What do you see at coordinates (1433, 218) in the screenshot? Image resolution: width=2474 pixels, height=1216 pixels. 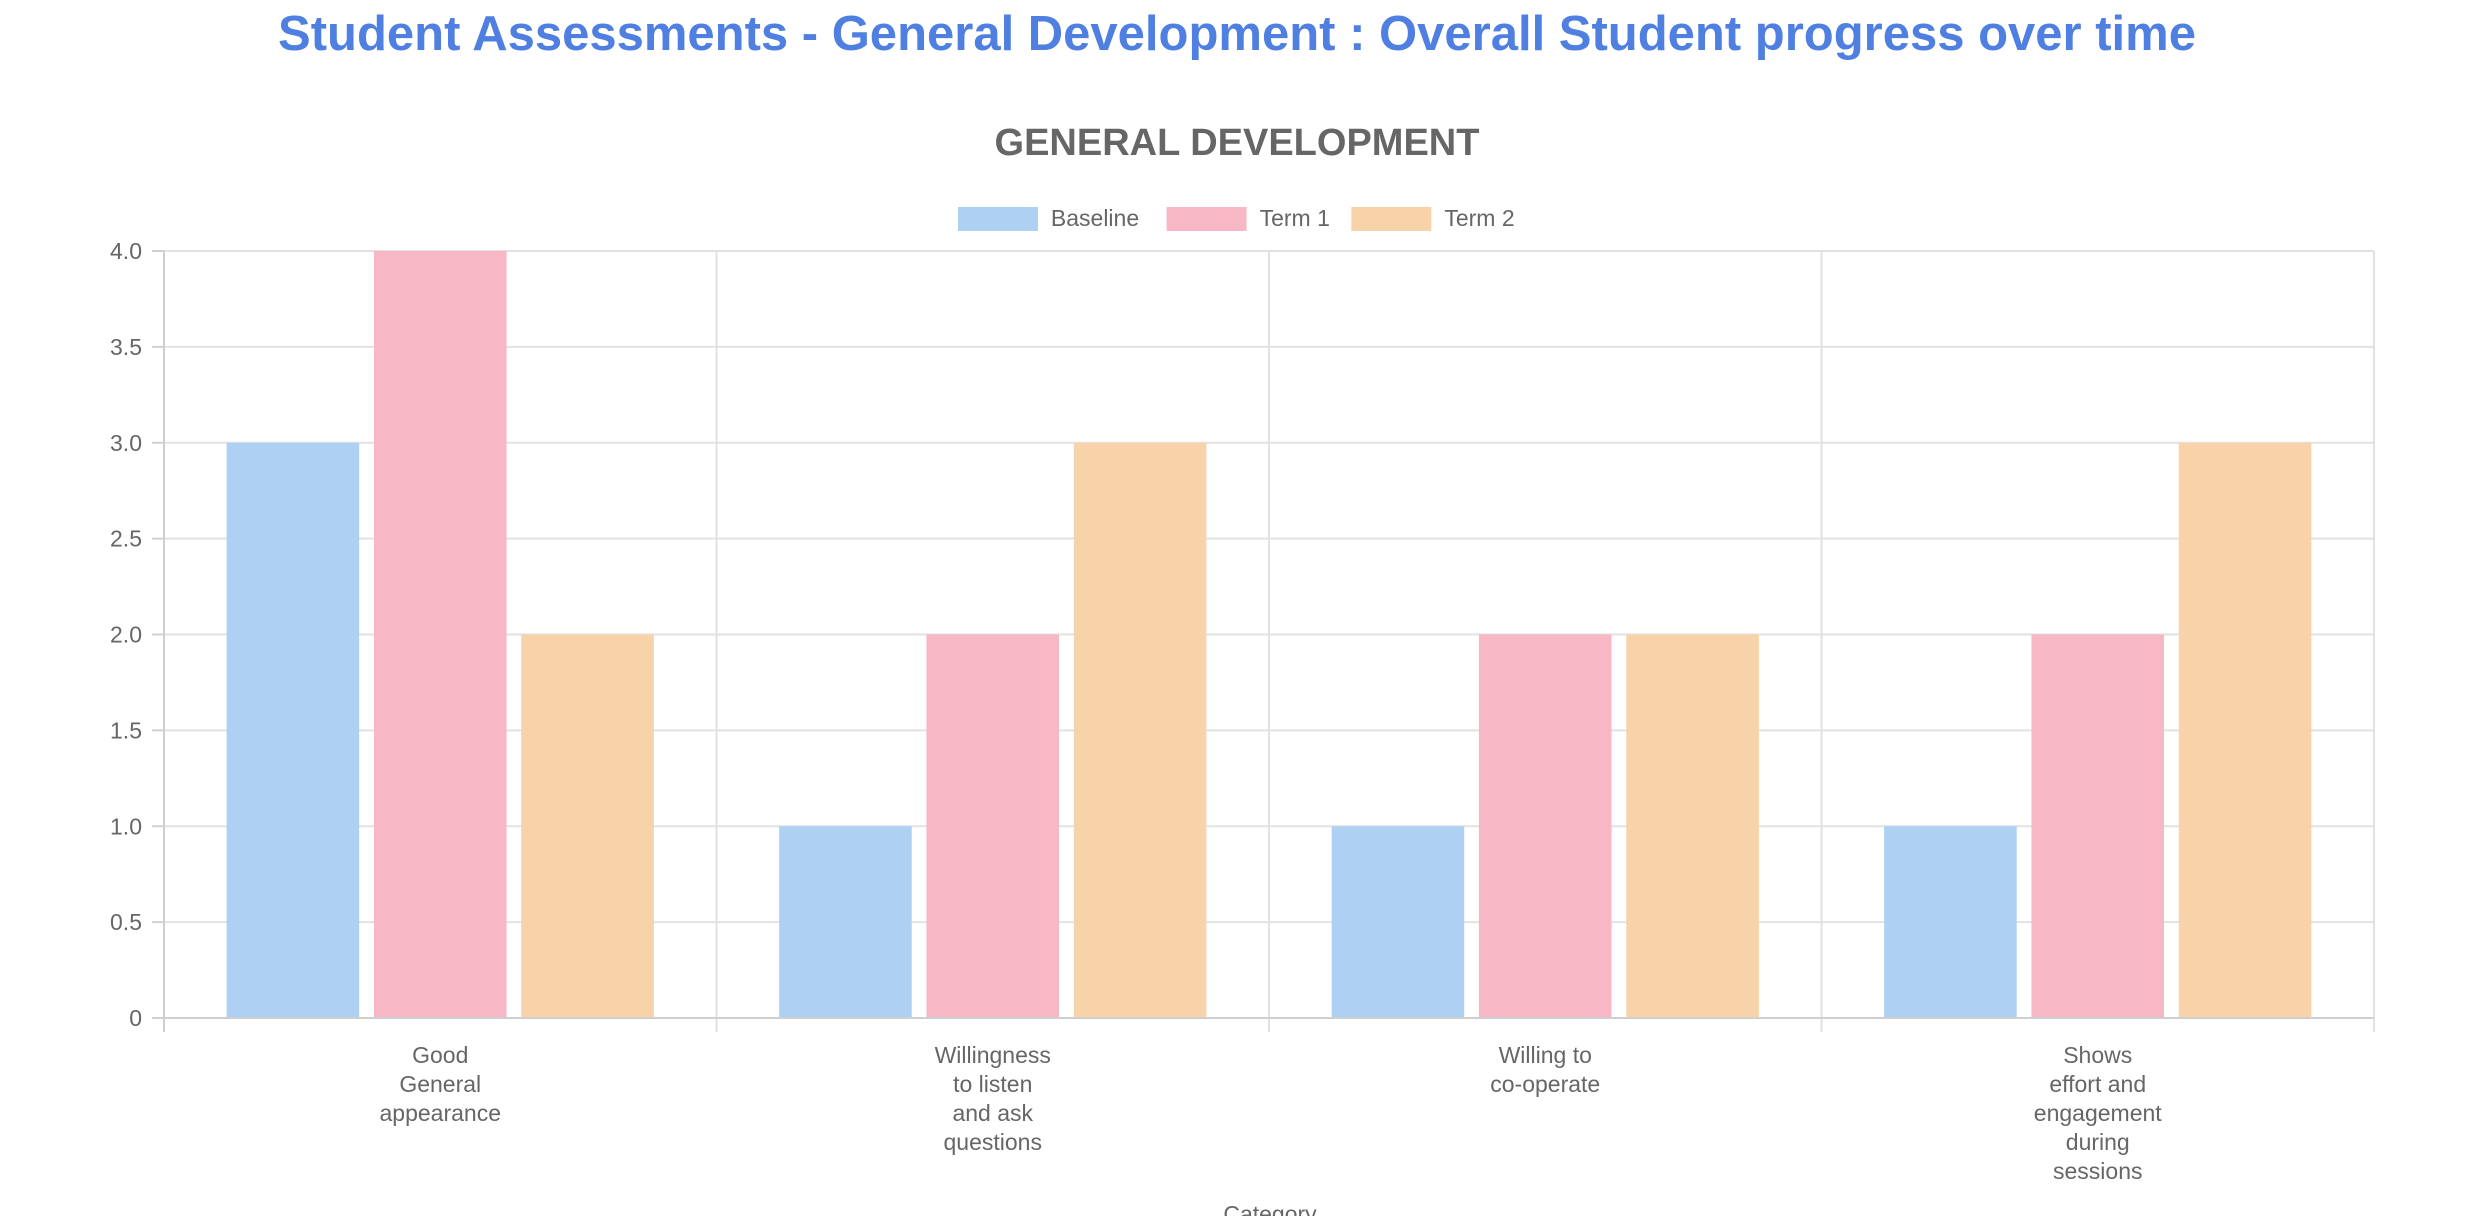 I see `legend-item-term-2: Term 2` at bounding box center [1433, 218].